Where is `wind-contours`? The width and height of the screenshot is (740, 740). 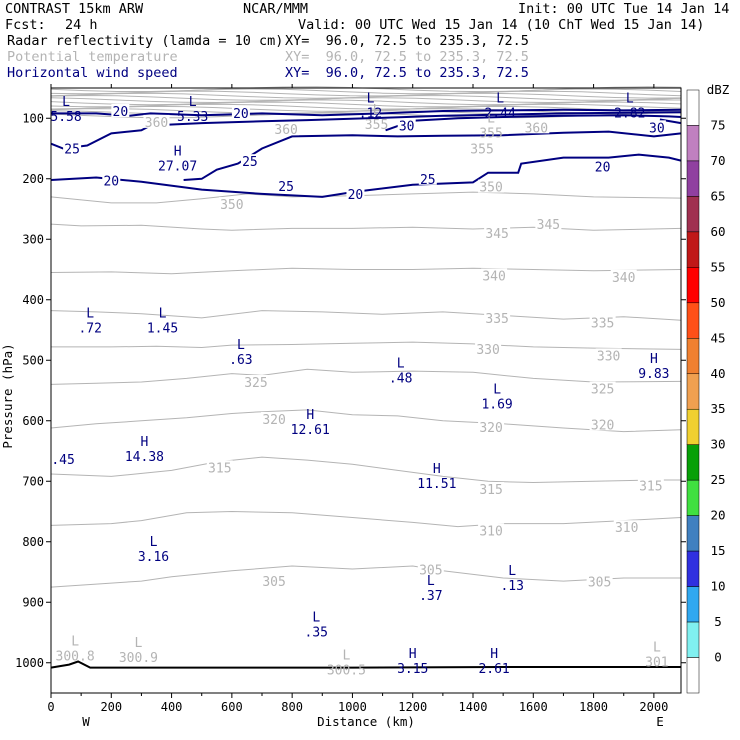
wind-contours is located at coordinates (366, 153).